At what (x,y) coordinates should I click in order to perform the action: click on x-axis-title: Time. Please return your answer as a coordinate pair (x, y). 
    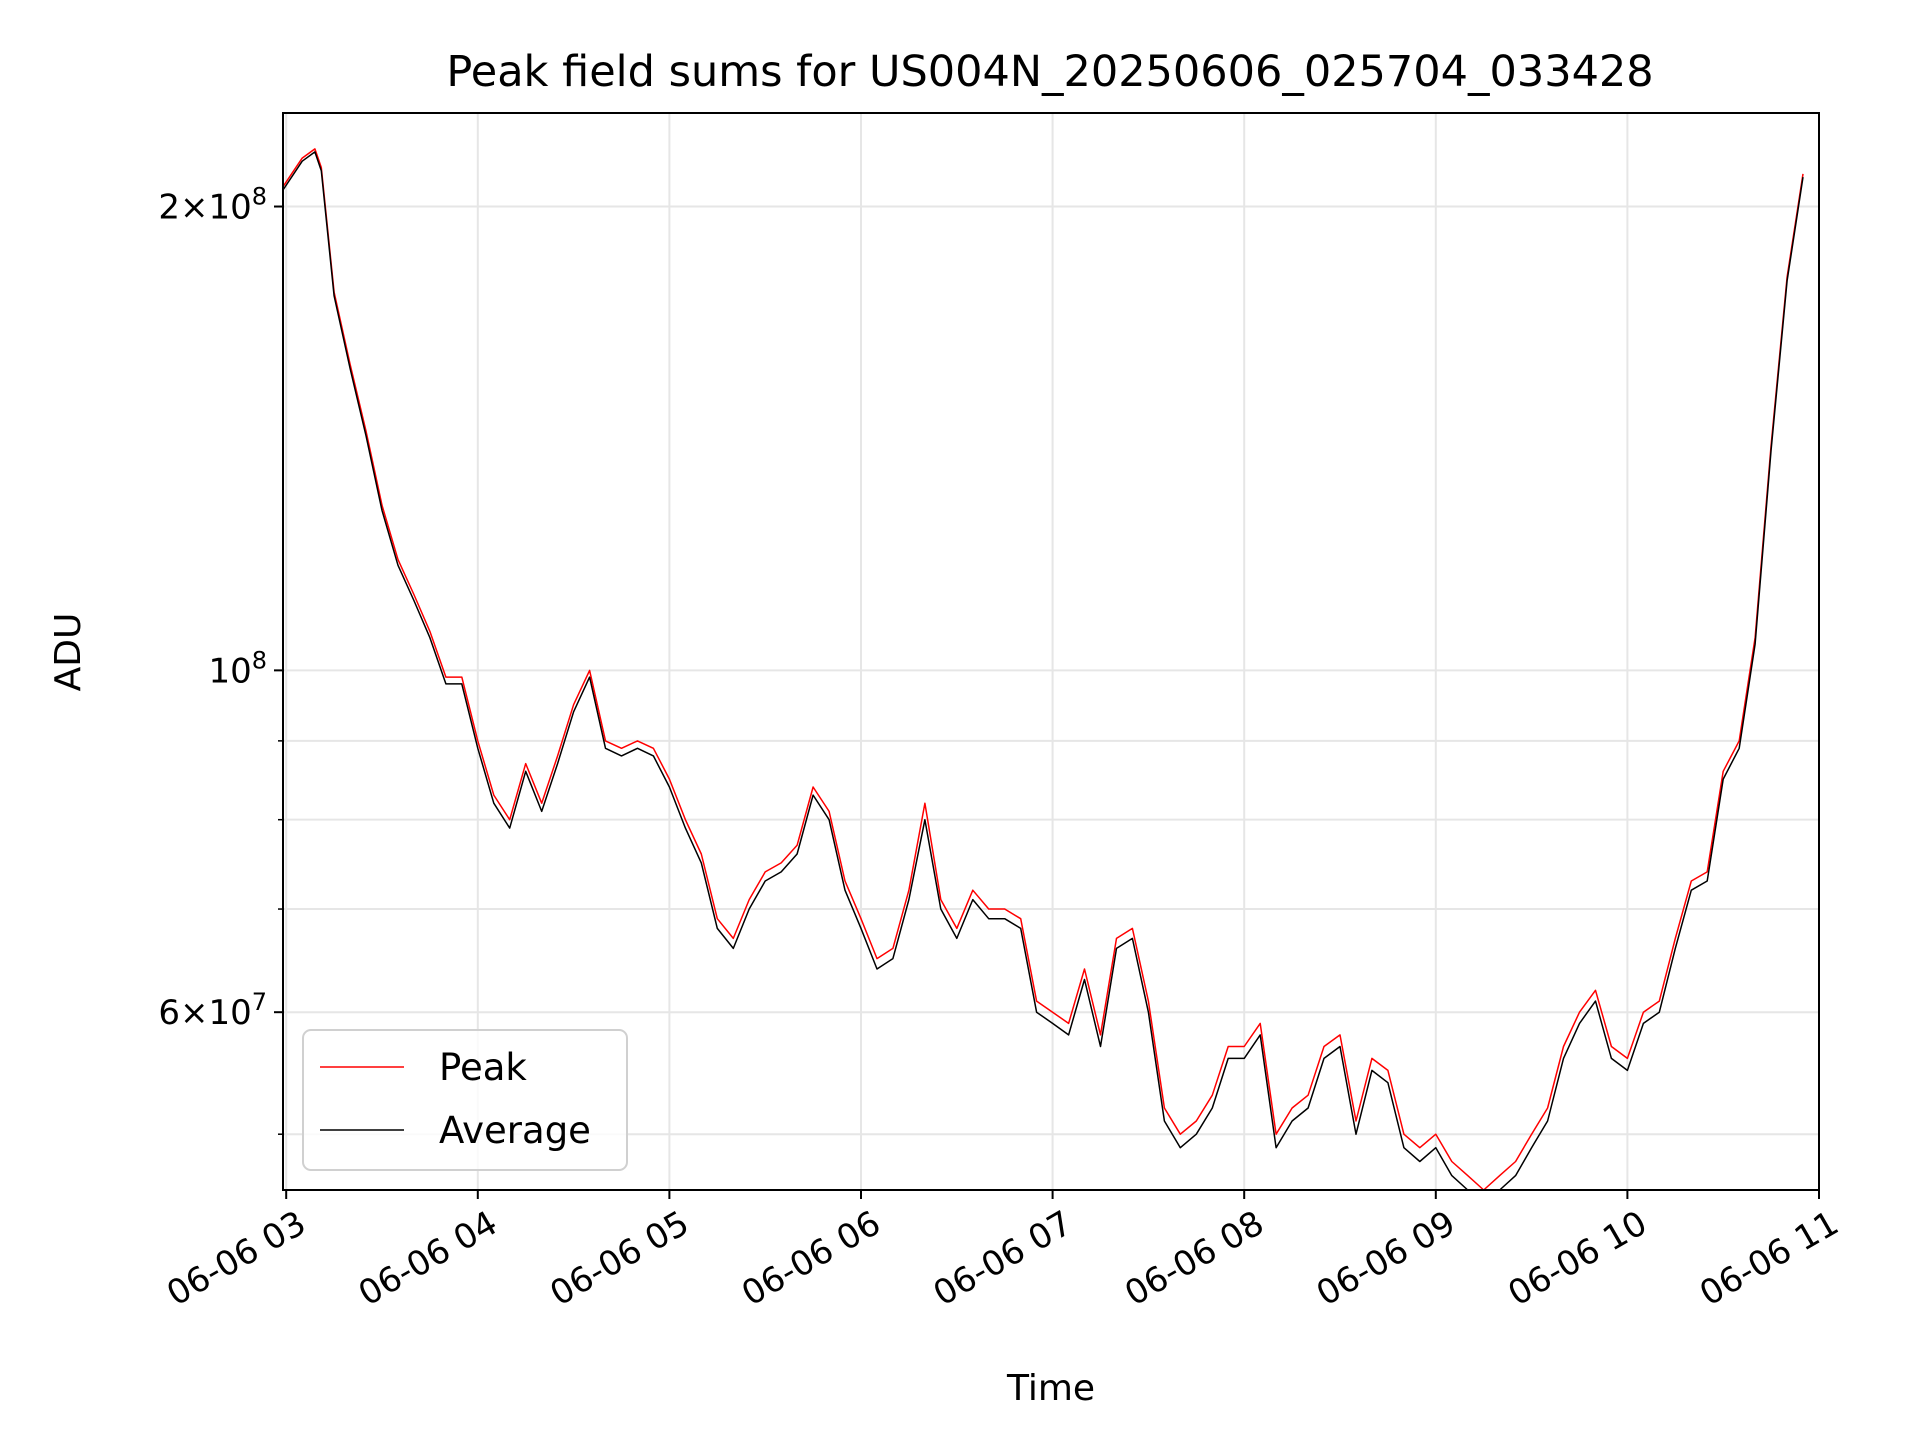
    Looking at the image, I should click on (1050, 1388).